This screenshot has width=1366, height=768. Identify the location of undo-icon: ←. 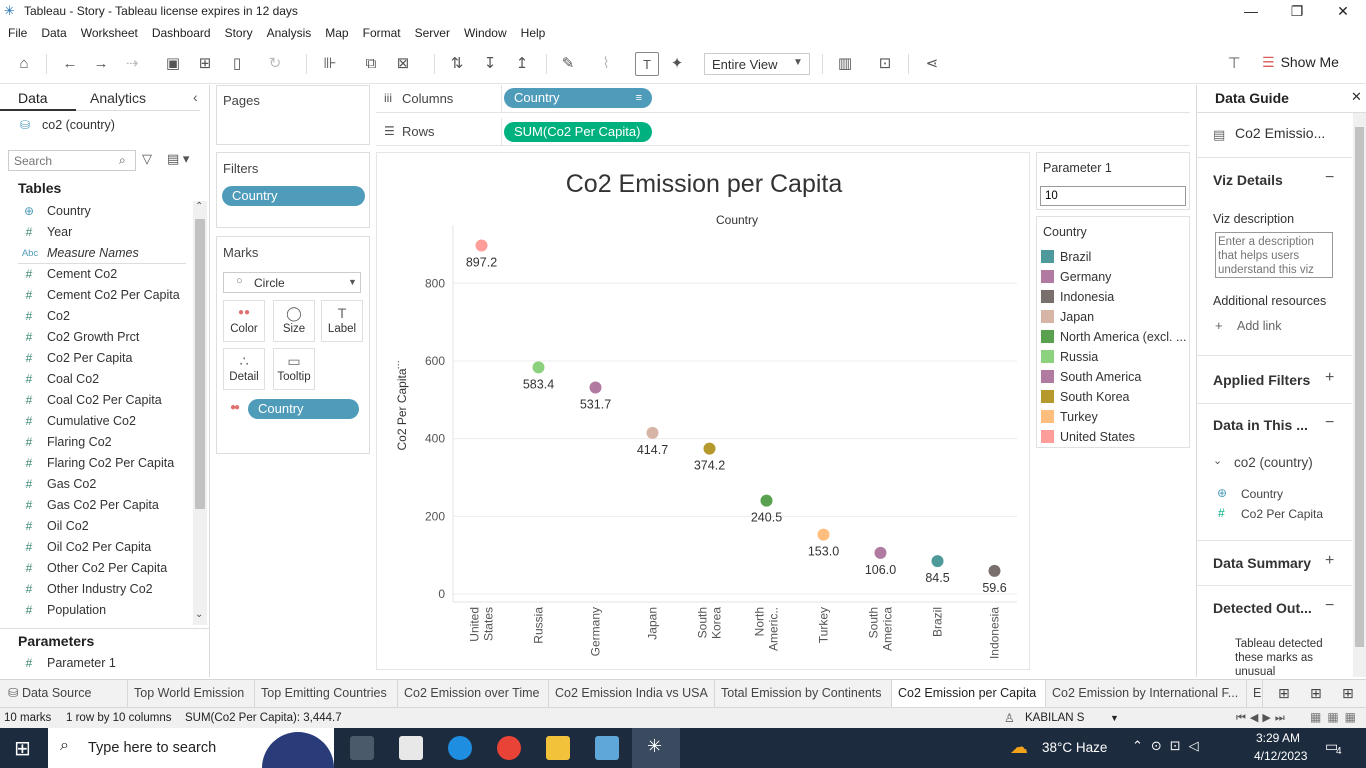
(70, 63).